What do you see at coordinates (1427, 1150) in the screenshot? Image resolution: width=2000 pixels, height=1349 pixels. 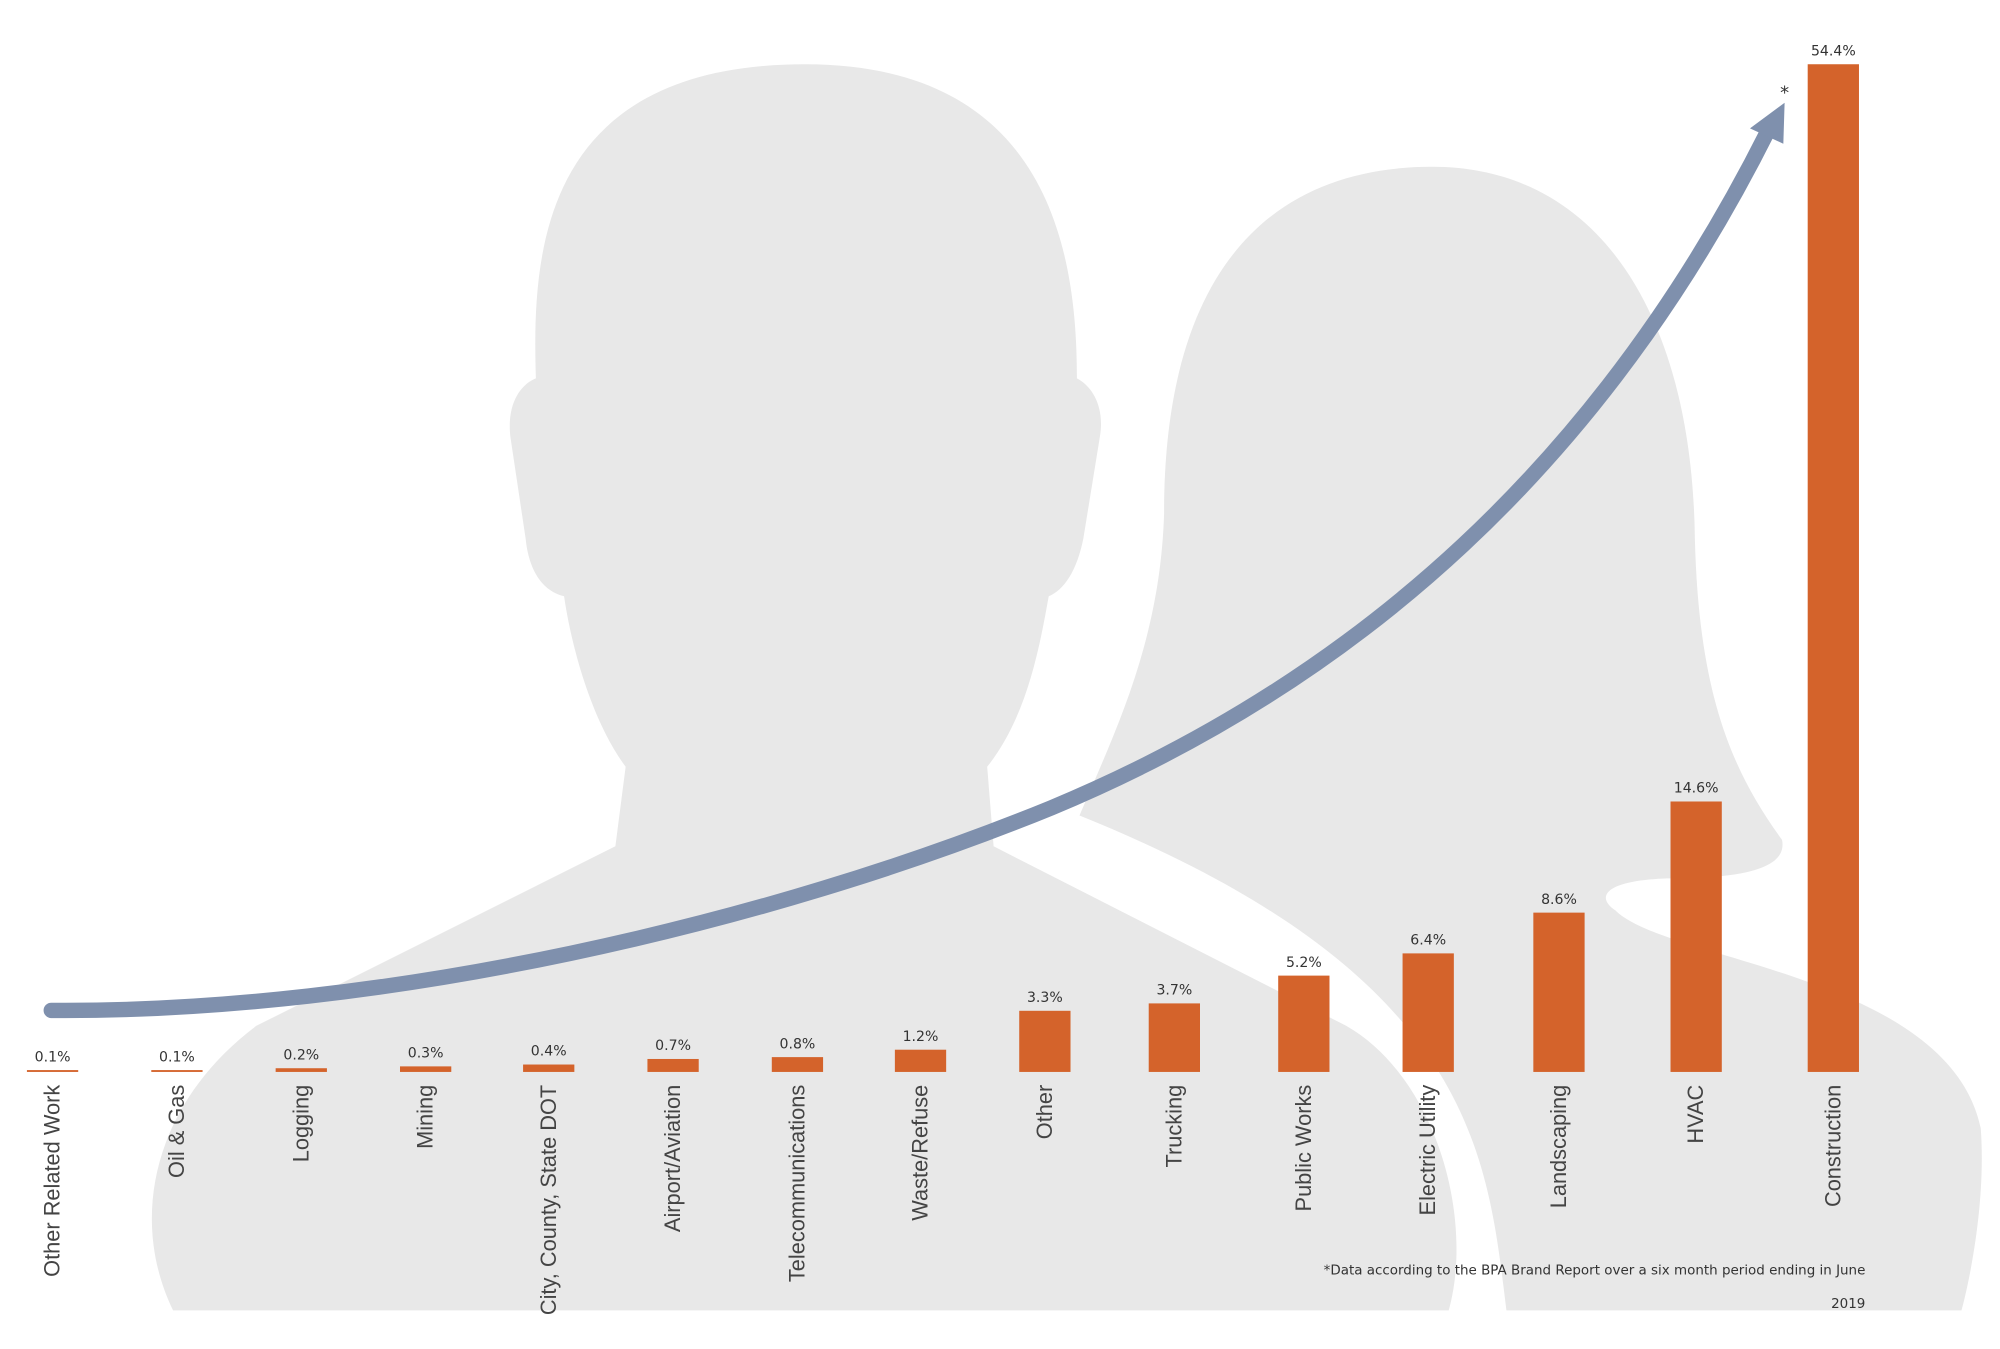 I see `category-label: Electric Utility` at bounding box center [1427, 1150].